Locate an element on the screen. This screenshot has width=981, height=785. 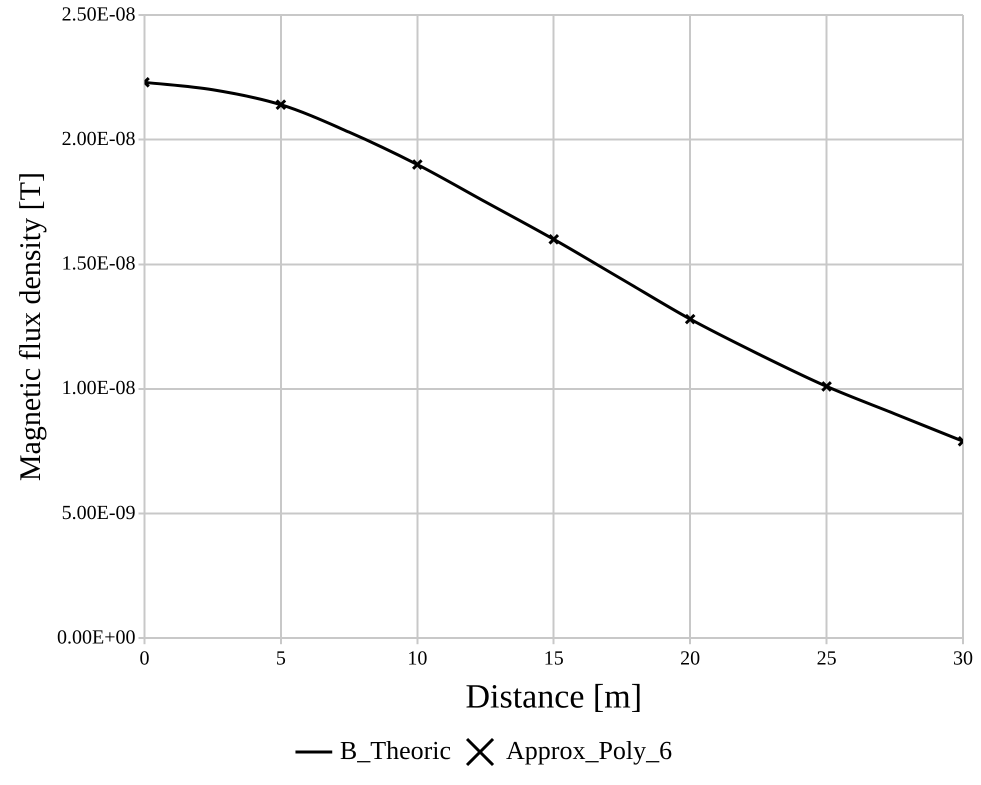
x-tick-label: 5 is located at coordinates (281, 658).